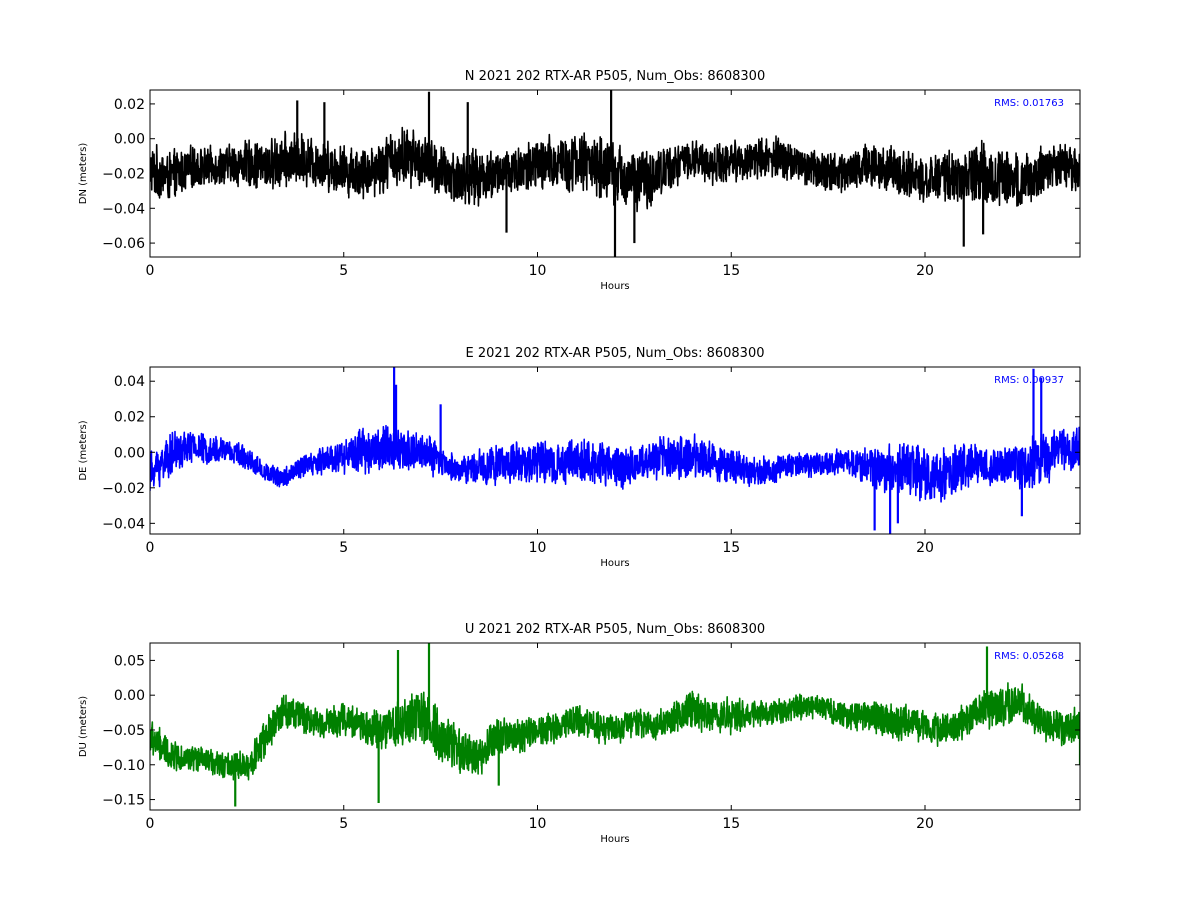 The height and width of the screenshot is (900, 1200). Describe the element at coordinates (83, 726) in the screenshot. I see `y-axis-label: DU (meters)` at that location.